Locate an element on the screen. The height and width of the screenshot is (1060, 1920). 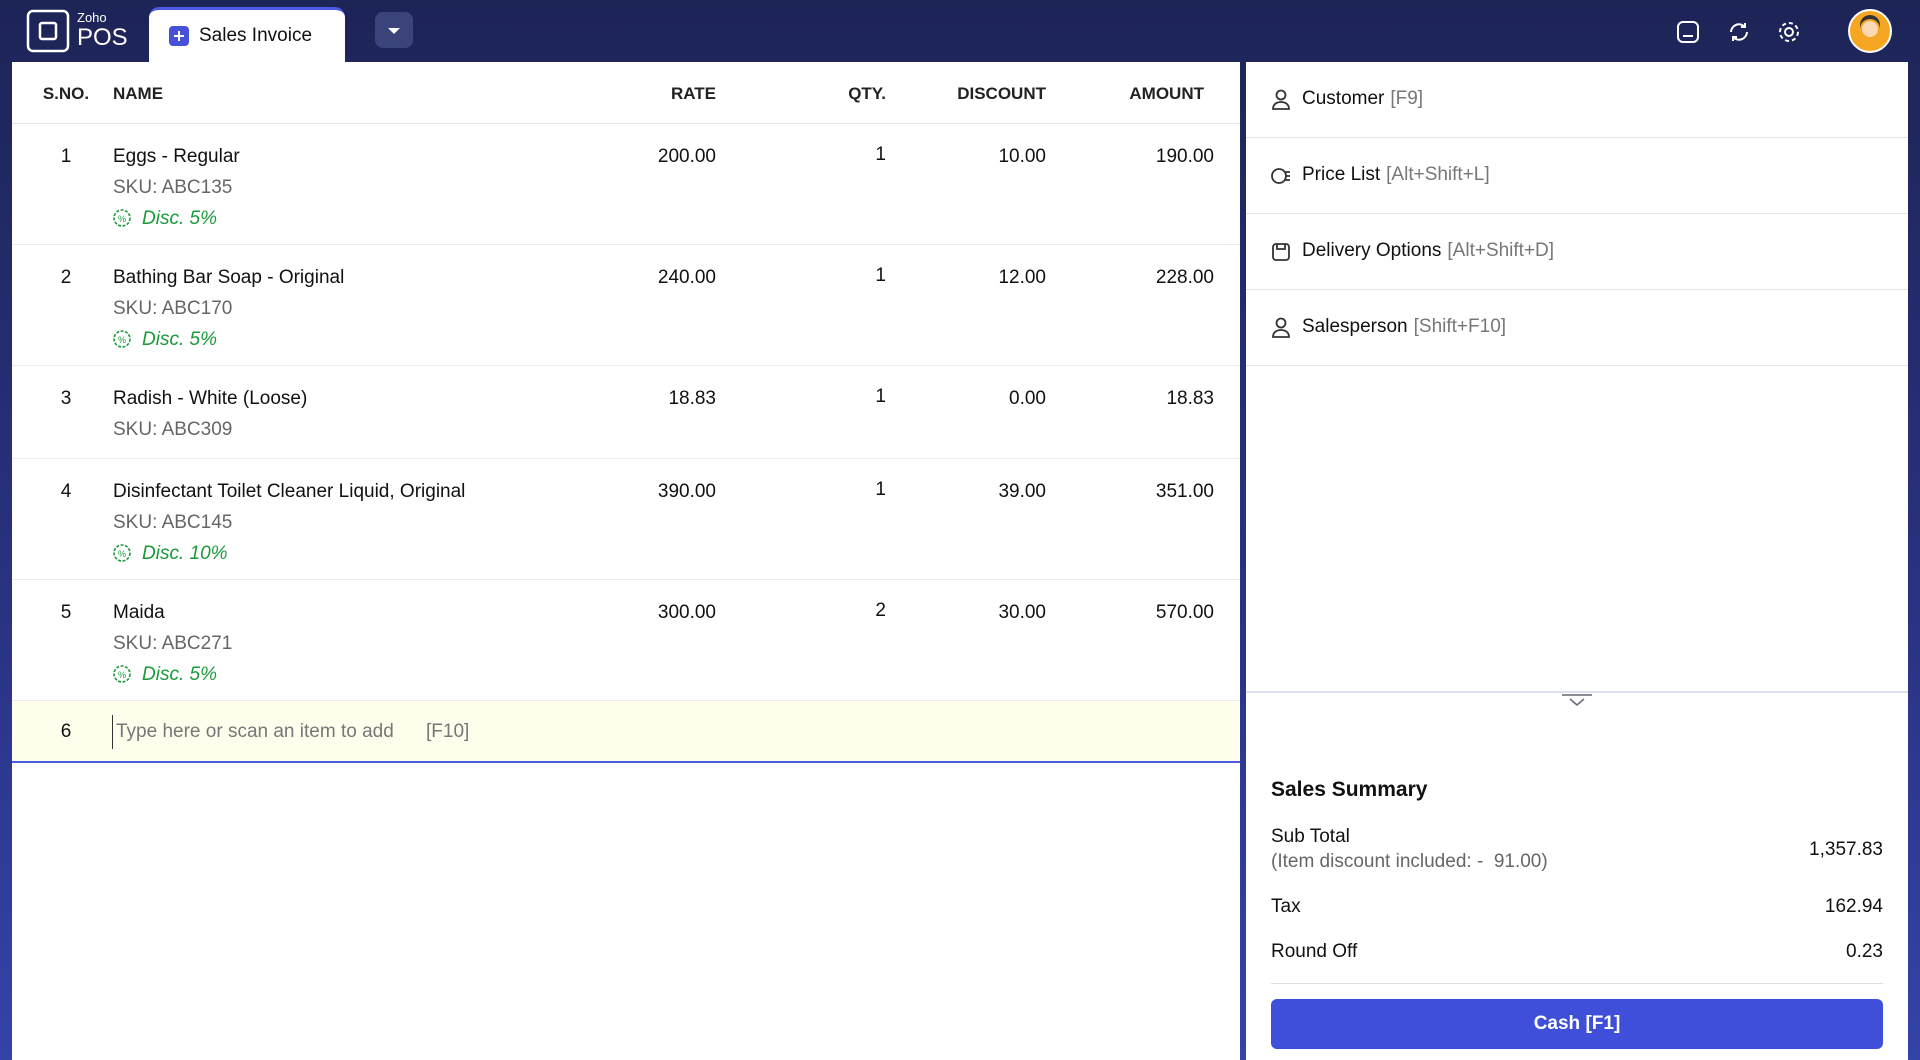
cell-qty: 1 is located at coordinates (880, 275).